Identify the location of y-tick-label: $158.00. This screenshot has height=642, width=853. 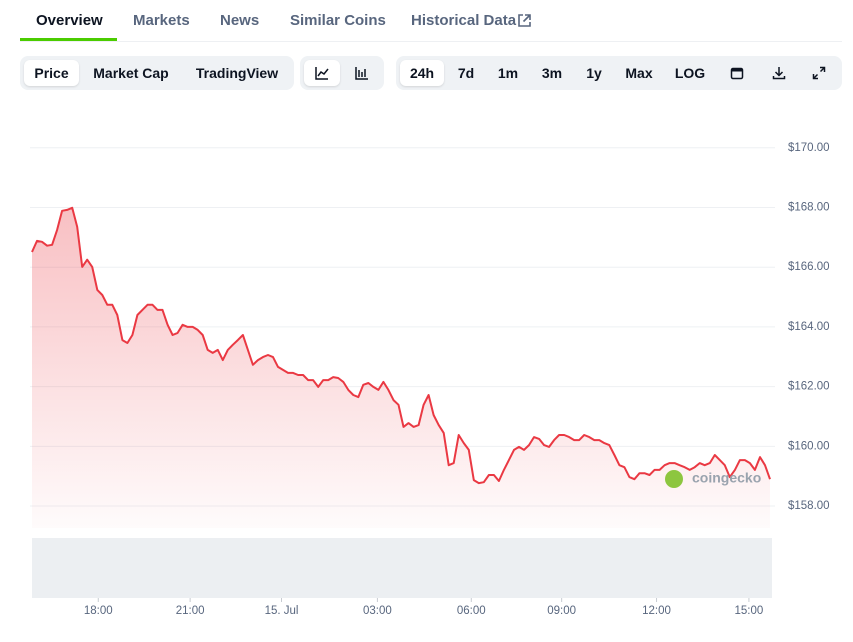
(809, 506).